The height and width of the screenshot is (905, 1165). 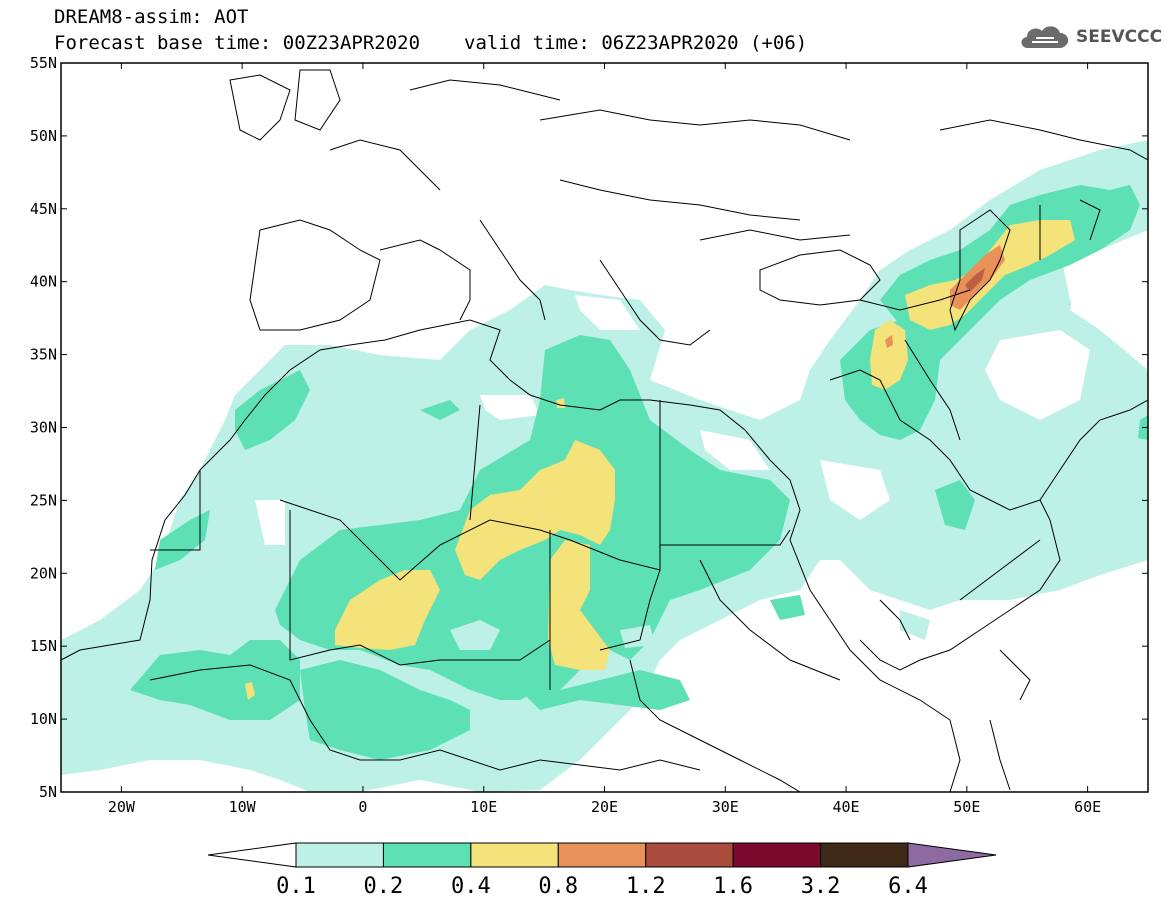 What do you see at coordinates (243, 807) in the screenshot?
I see `lon-tick-label: 10W` at bounding box center [243, 807].